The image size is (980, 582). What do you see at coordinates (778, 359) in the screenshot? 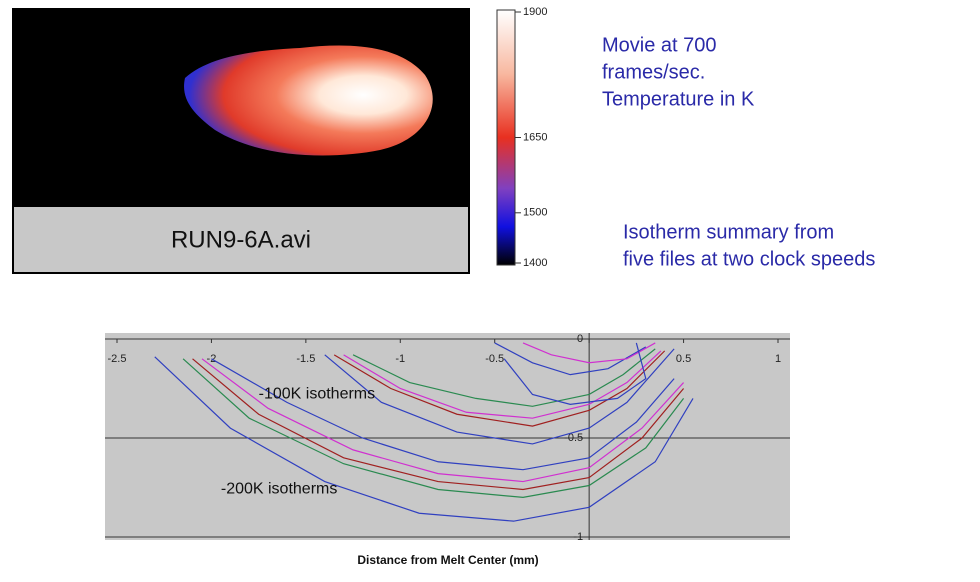
I see `x-tick-label: 1` at bounding box center [778, 359].